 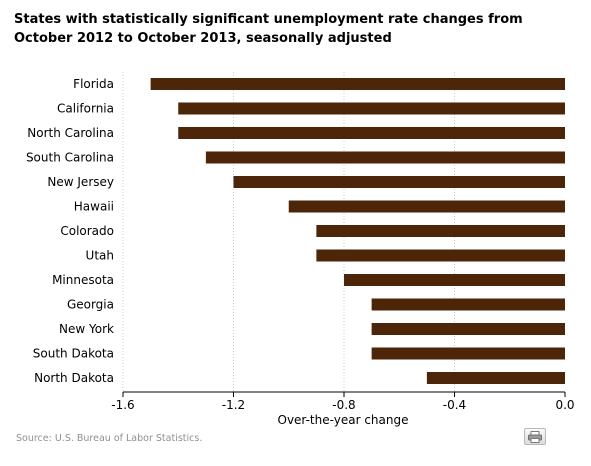 I want to click on category-label: Utah, so click(x=100, y=256).